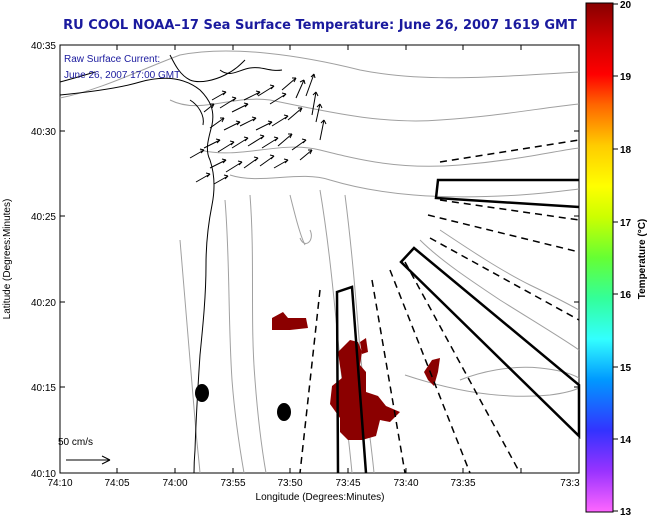 The width and height of the screenshot is (651, 518). What do you see at coordinates (232, 483) in the screenshot?
I see `x-tick-label: 73:55` at bounding box center [232, 483].